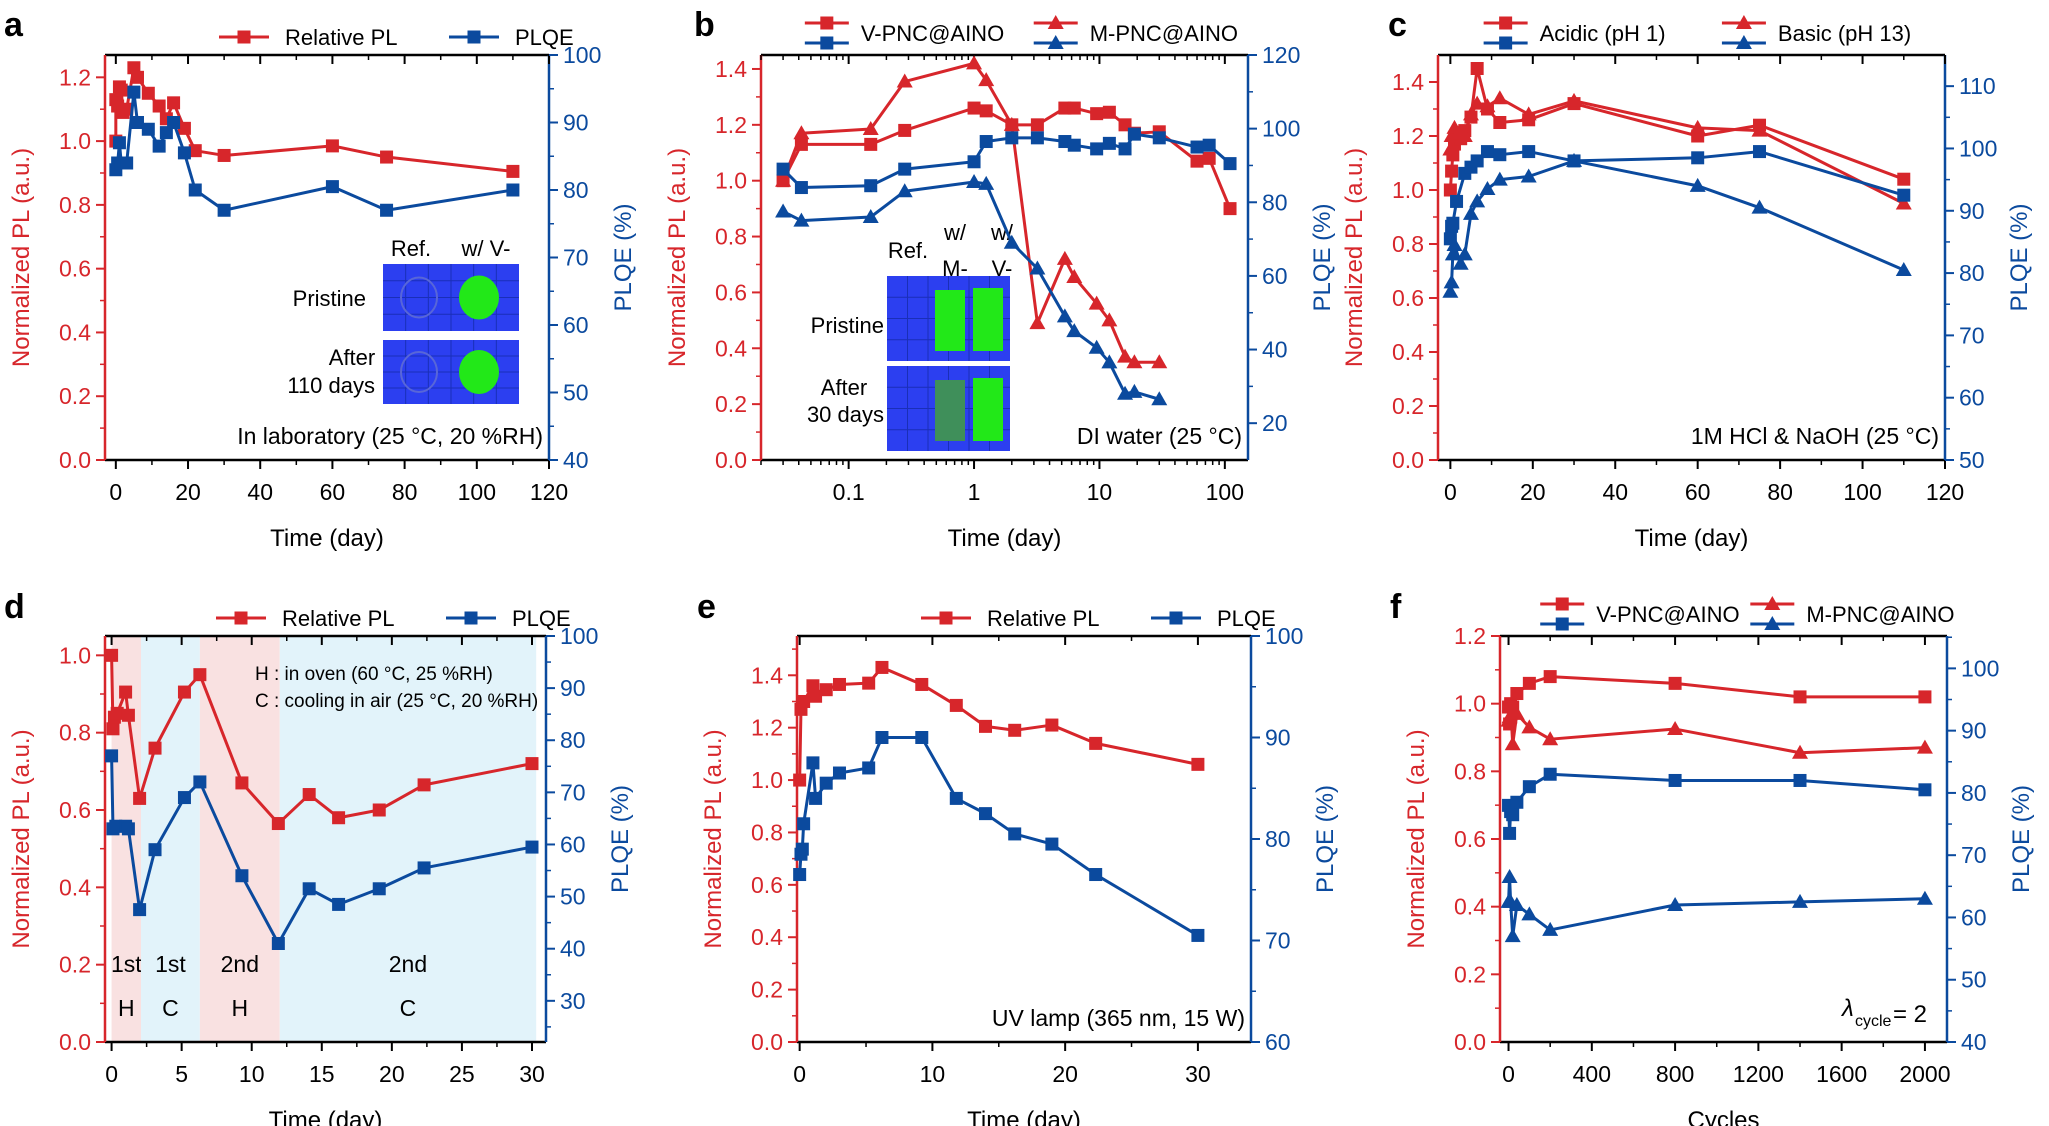  Describe the element at coordinates (731, 69) in the screenshot. I see `y-tick-label: 1.4` at that location.